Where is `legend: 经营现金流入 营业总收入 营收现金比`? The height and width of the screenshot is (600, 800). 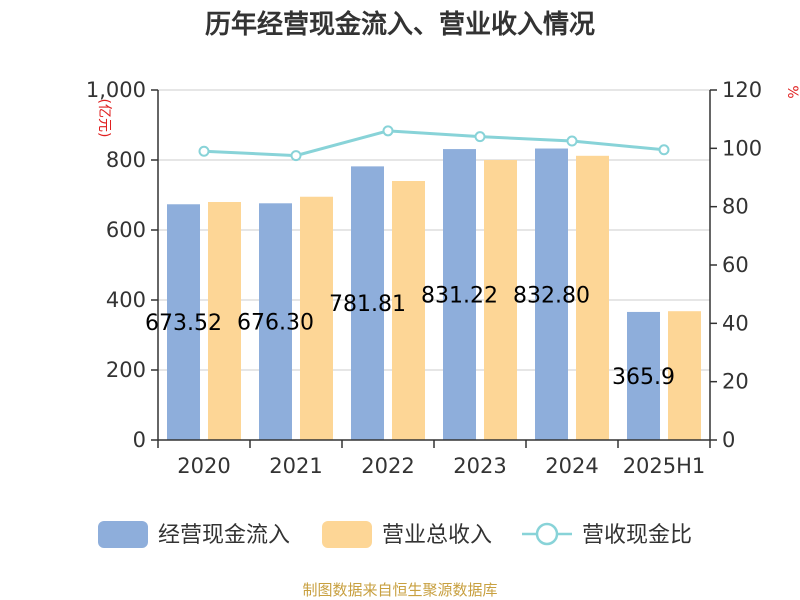
legend: 经营现金流入 营业总收入 营收现金比 is located at coordinates (395, 534).